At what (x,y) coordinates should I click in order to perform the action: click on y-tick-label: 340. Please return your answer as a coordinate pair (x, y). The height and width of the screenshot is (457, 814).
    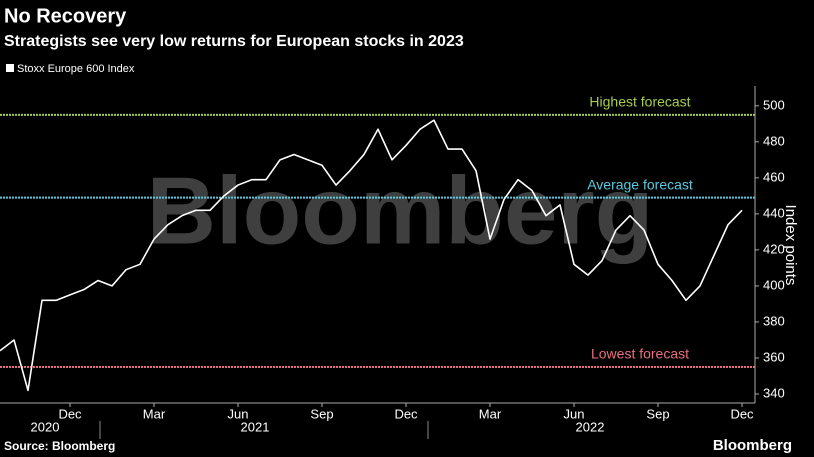
    Looking at the image, I should click on (774, 392).